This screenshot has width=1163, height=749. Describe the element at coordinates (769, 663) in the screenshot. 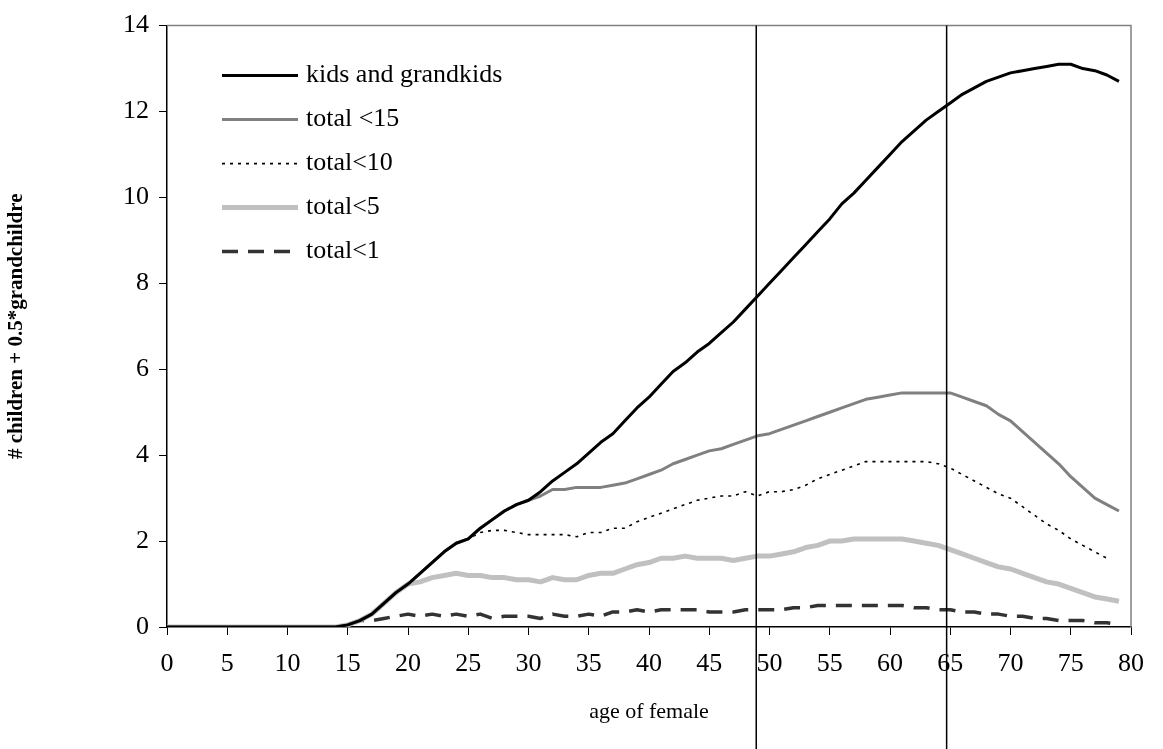

I see `x-tick-label: 50` at that location.